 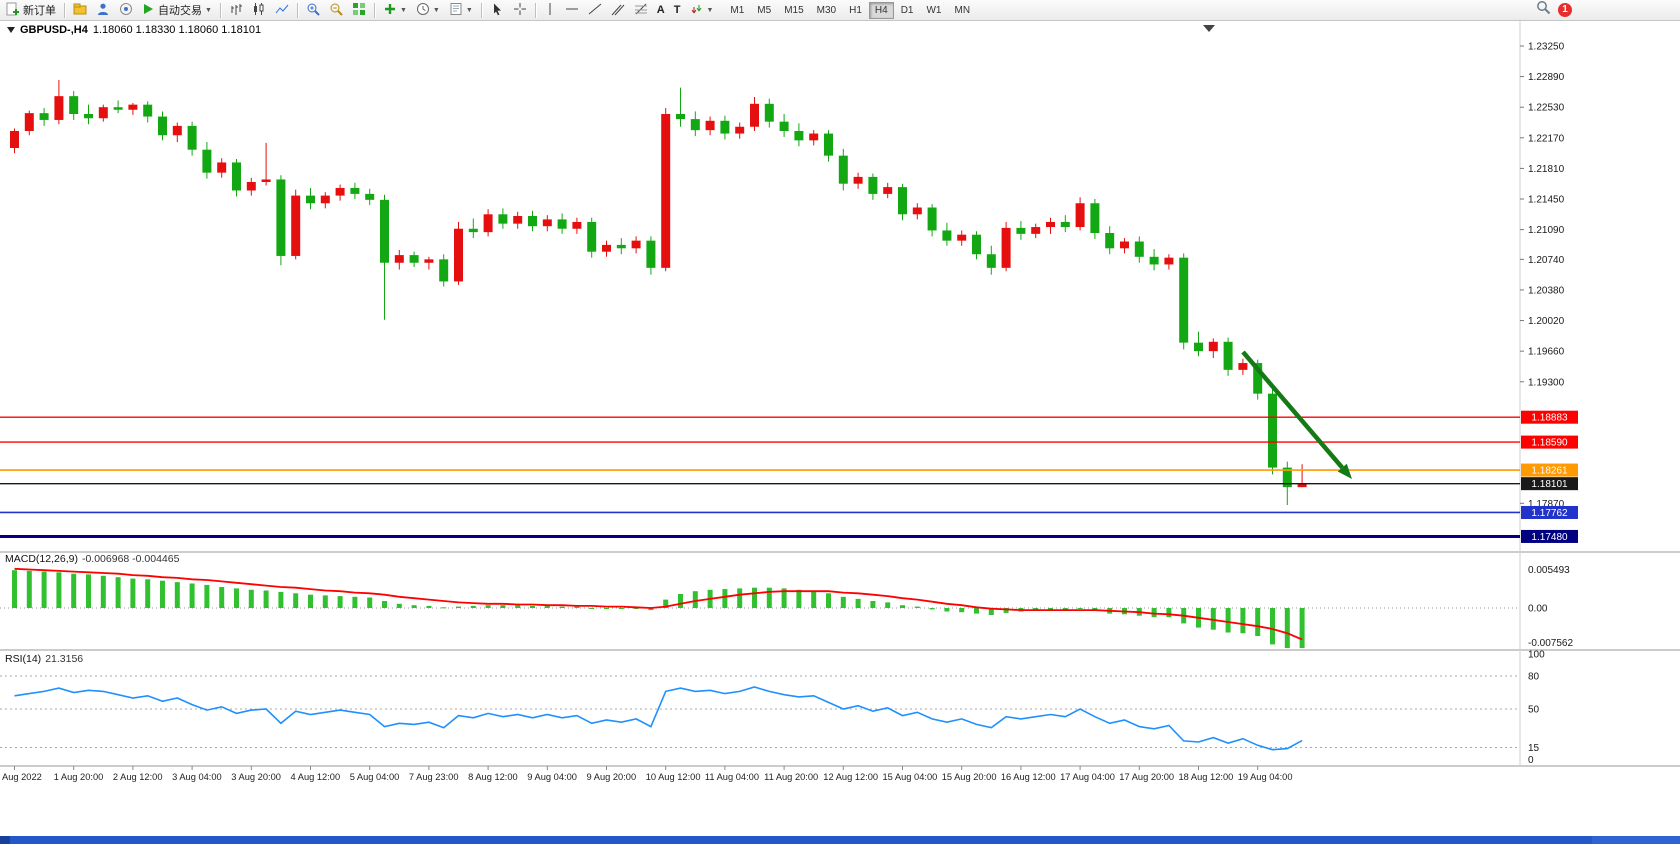 I want to click on candlestick-mode-button, so click(x=259, y=10).